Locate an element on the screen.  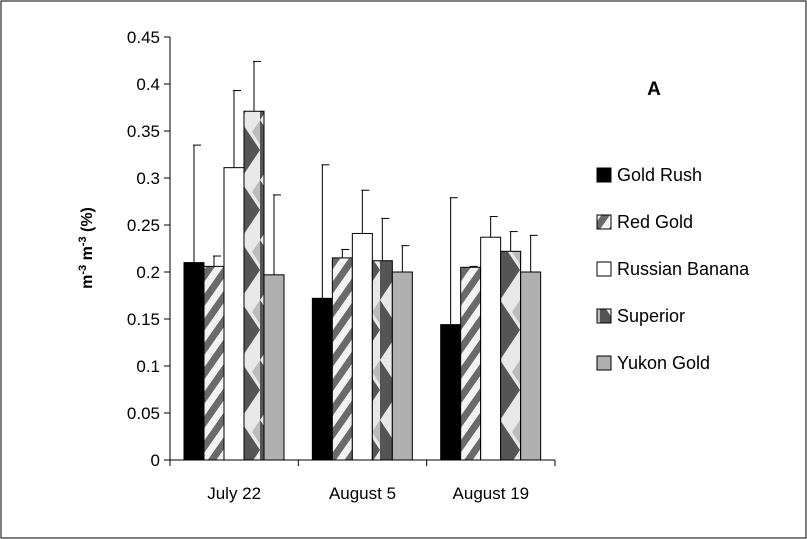
x-tick-label: August 19 is located at coordinates (491, 493).